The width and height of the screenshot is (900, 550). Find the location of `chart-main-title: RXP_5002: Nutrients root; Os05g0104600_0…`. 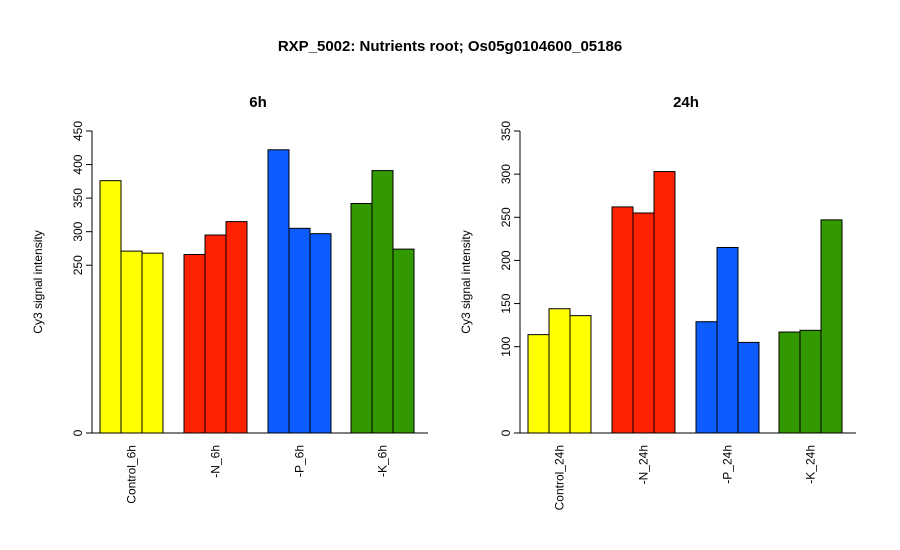

chart-main-title: RXP_5002: Nutrients root; Os05g0104600_0… is located at coordinates (450, 46).